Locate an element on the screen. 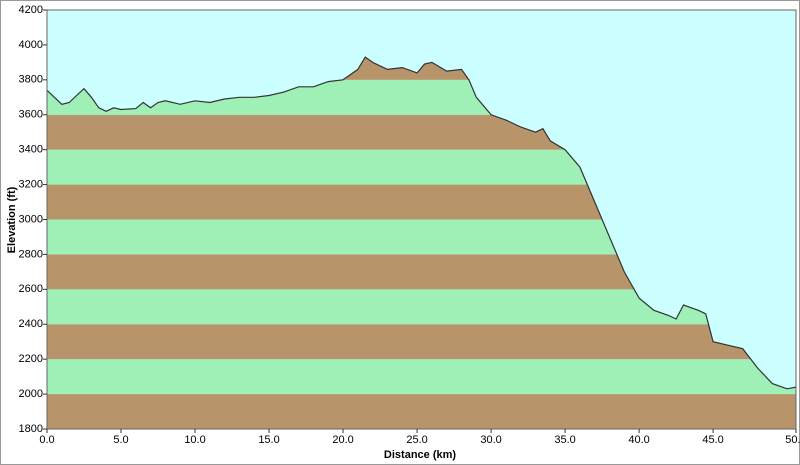 The image size is (800, 465). x-axis-label: Distance (km) is located at coordinates (420, 455).